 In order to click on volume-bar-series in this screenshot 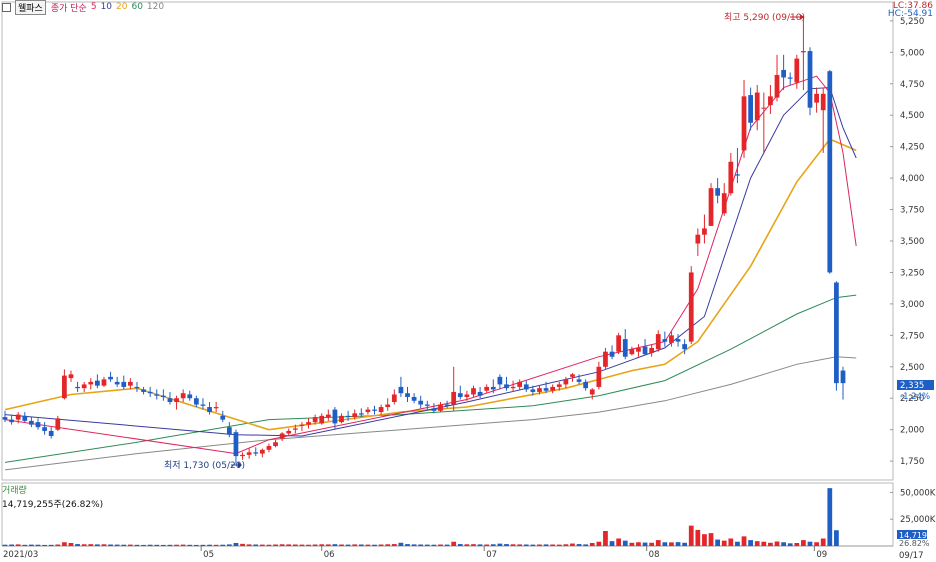, I will do `click(420, 517)`.